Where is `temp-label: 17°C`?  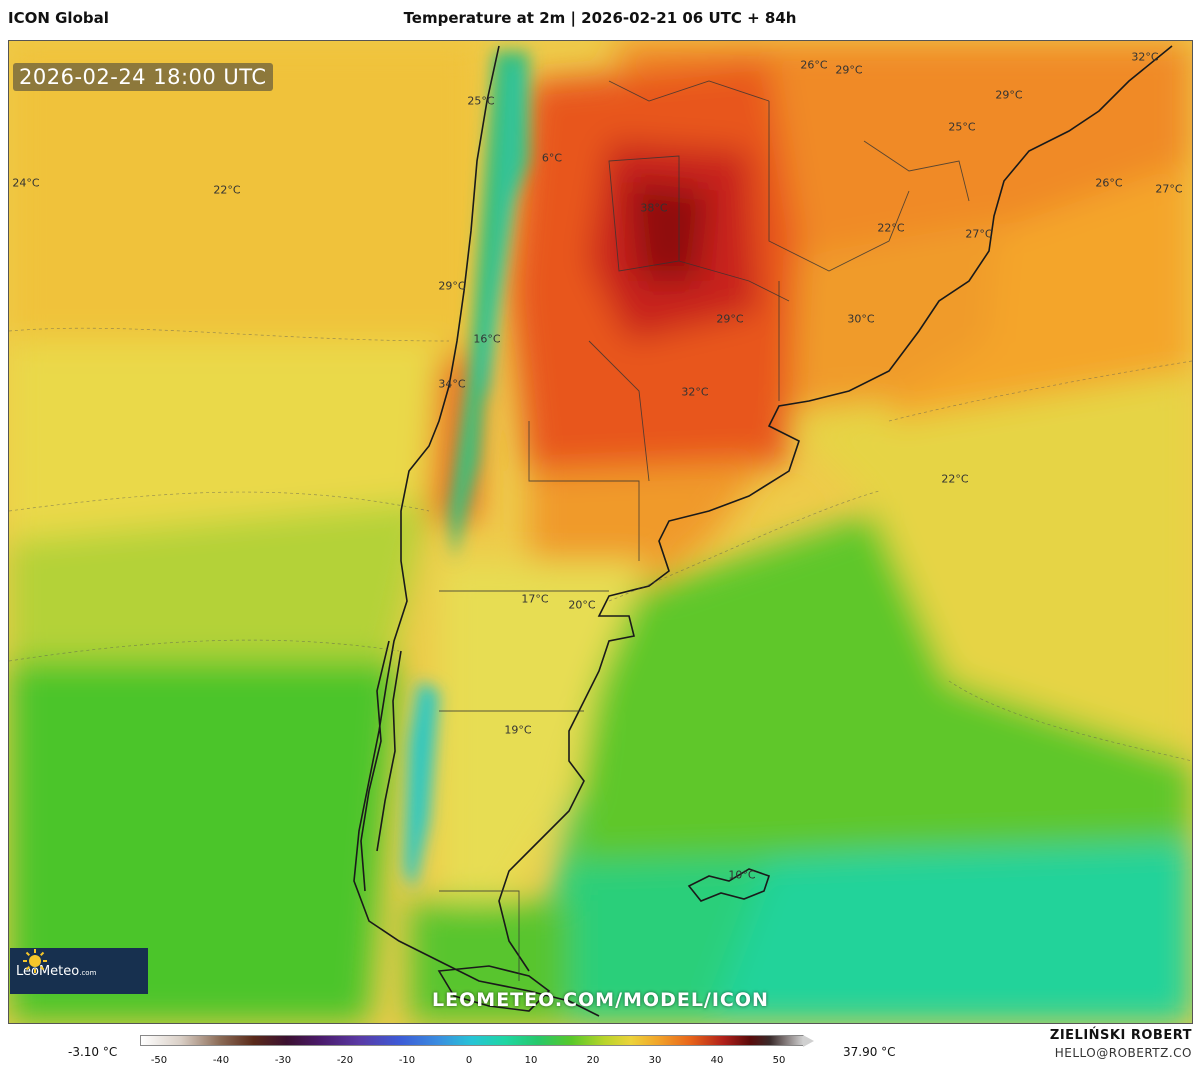 temp-label: 17°C is located at coordinates (535, 599).